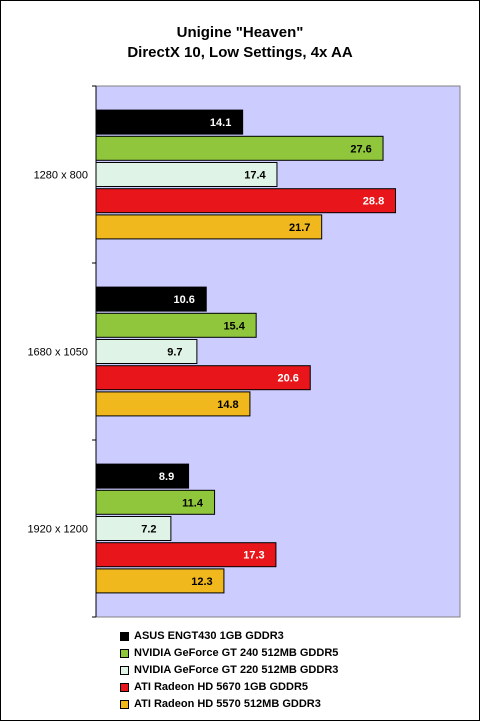 The height and width of the screenshot is (721, 480). What do you see at coordinates (299, 228) in the screenshot?
I see `data-label: 21.7` at bounding box center [299, 228].